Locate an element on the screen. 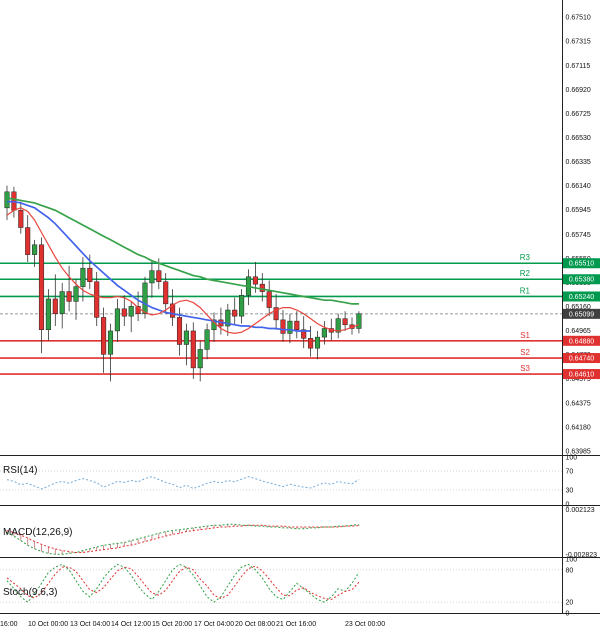 Image resolution: width=600 pixels, height=632 pixels. svg-text: 30 is located at coordinates (570, 490).